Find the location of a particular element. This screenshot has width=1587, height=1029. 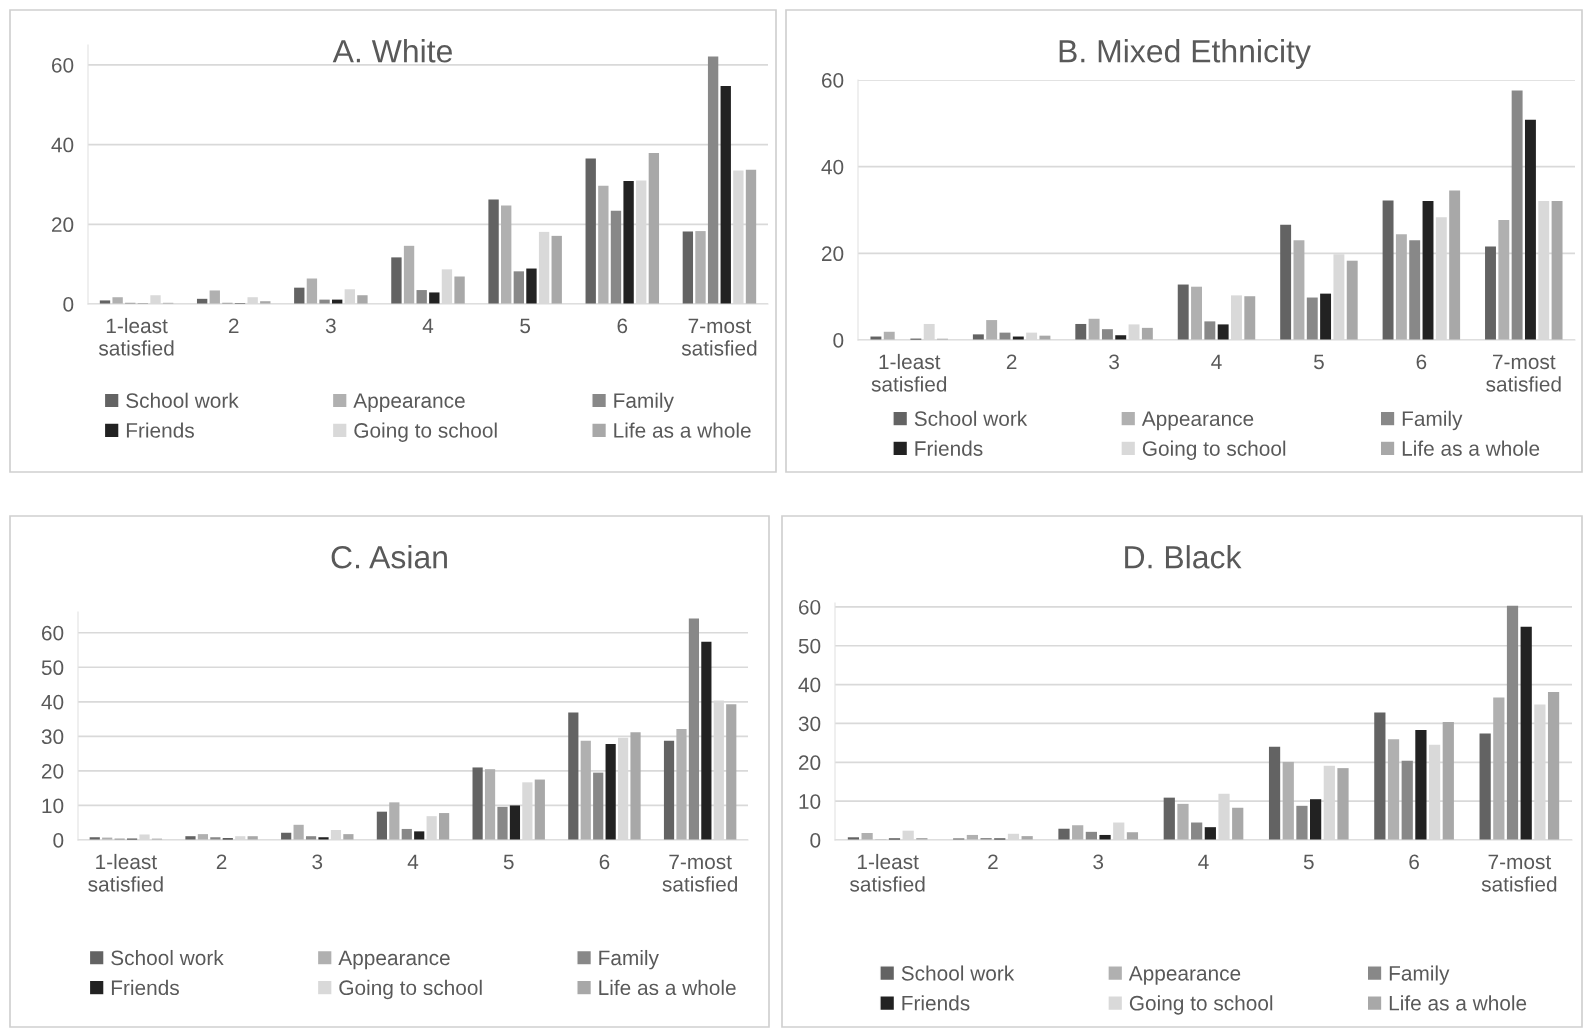

chart-title: C. Asian is located at coordinates (389, 557).